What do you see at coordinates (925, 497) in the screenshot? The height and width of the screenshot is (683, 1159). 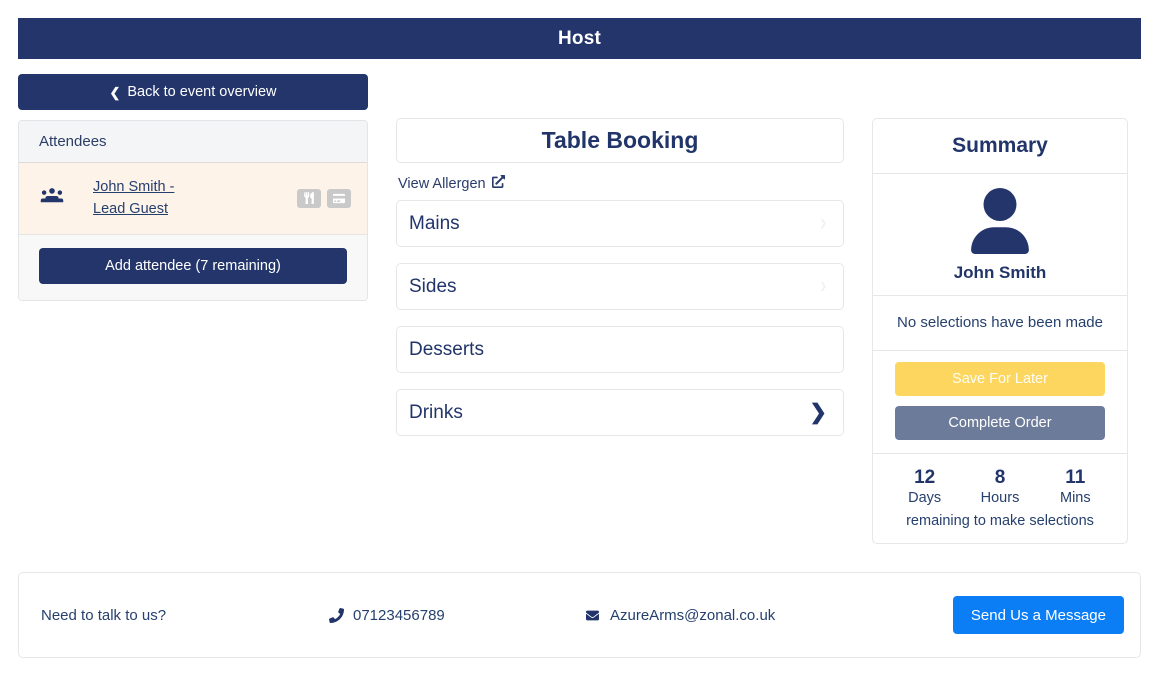 I see `countdown-days-unit: Days` at bounding box center [925, 497].